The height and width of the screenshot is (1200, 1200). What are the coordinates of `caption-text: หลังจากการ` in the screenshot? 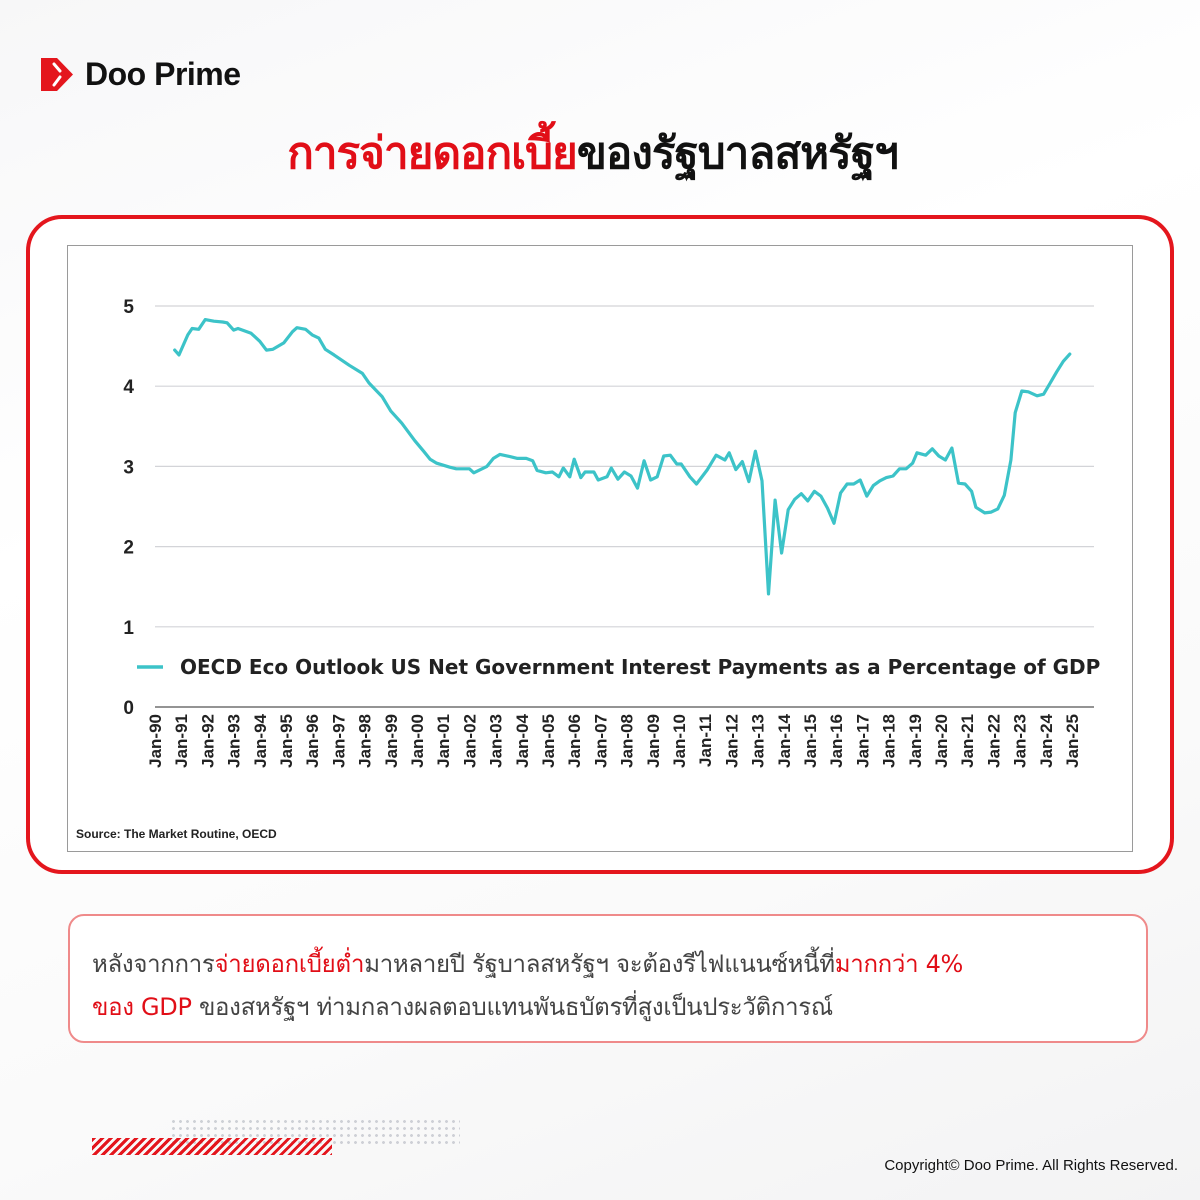 It's located at (153, 964).